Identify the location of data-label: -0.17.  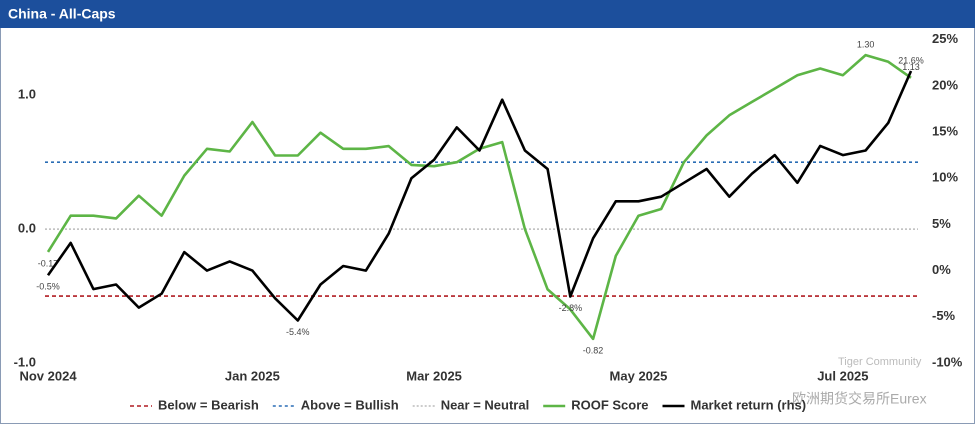
(48, 263).